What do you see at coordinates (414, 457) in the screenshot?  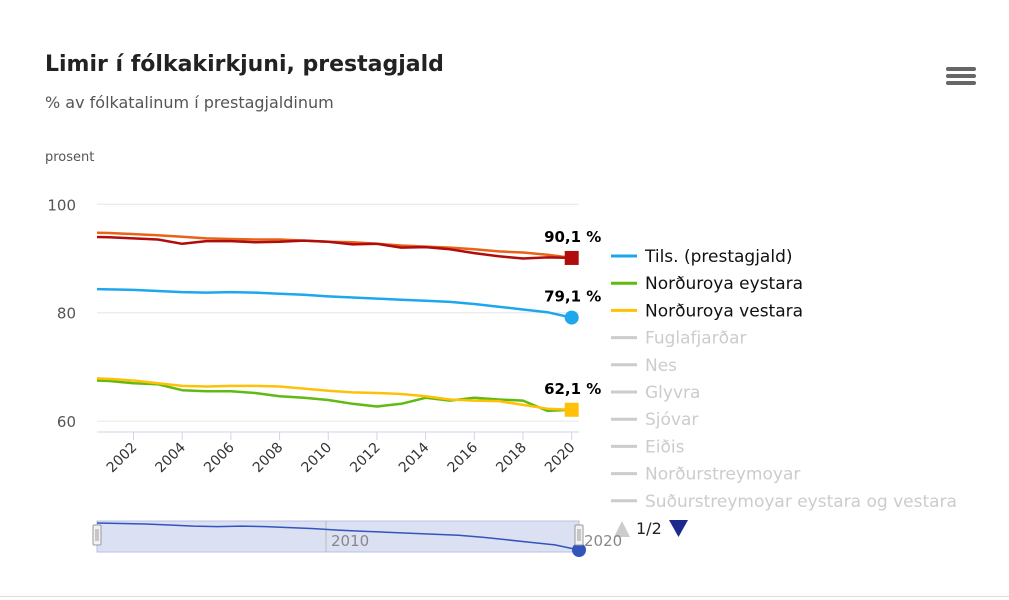 I see `x-tick-label: 2014` at bounding box center [414, 457].